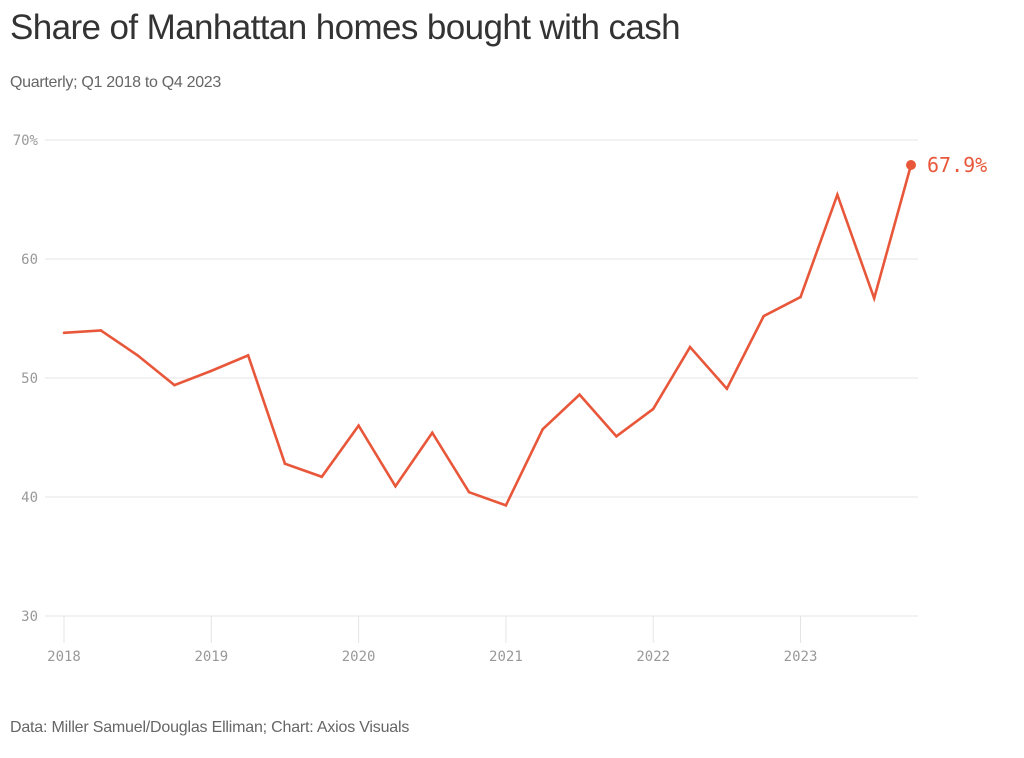 This screenshot has width=1024, height=758. I want to click on x-tick-label: 2019, so click(211, 657).